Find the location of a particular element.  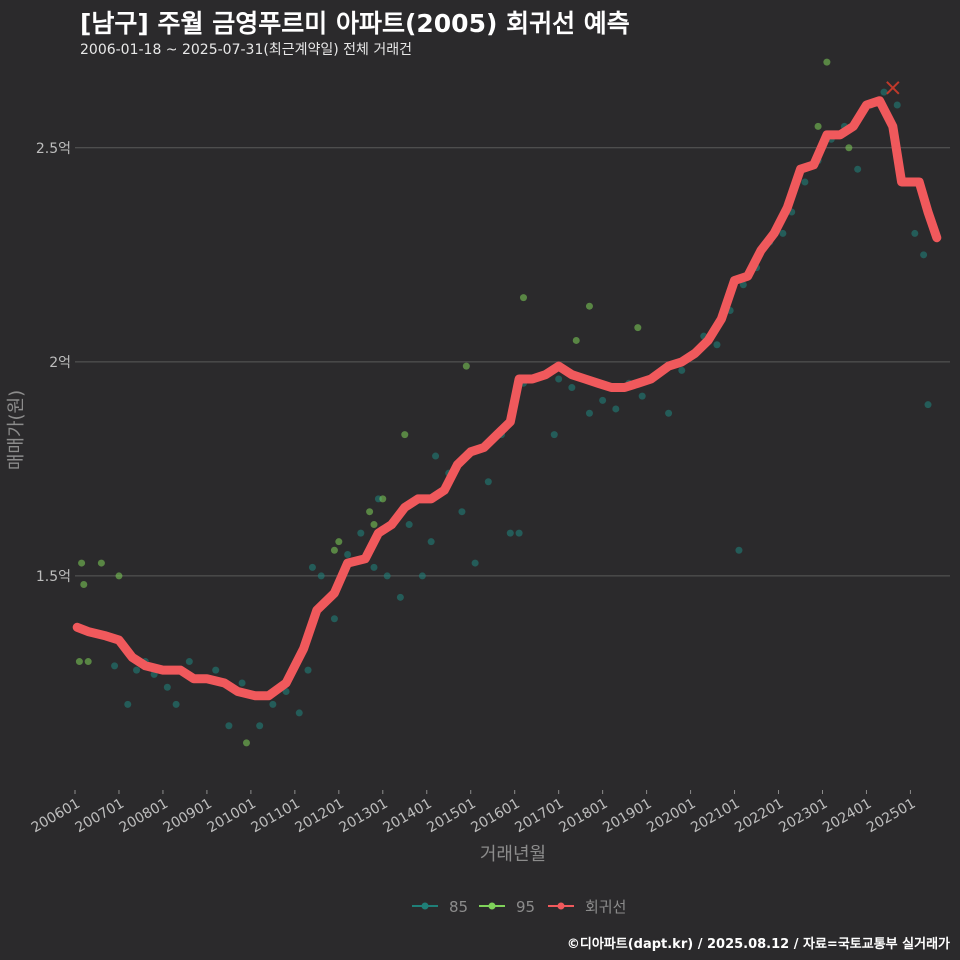

x-tick-label: 202101 is located at coordinates (715, 816).